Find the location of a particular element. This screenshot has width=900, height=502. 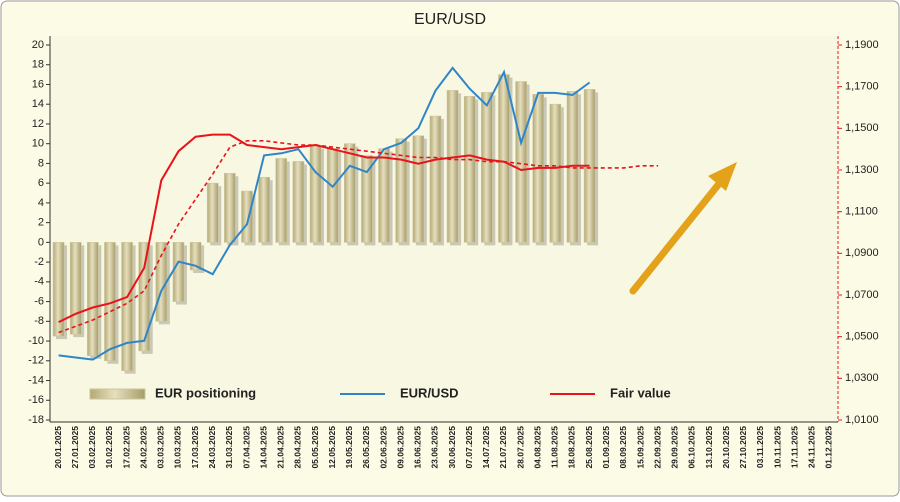

y-tick-label: 0 is located at coordinates (41, 242).